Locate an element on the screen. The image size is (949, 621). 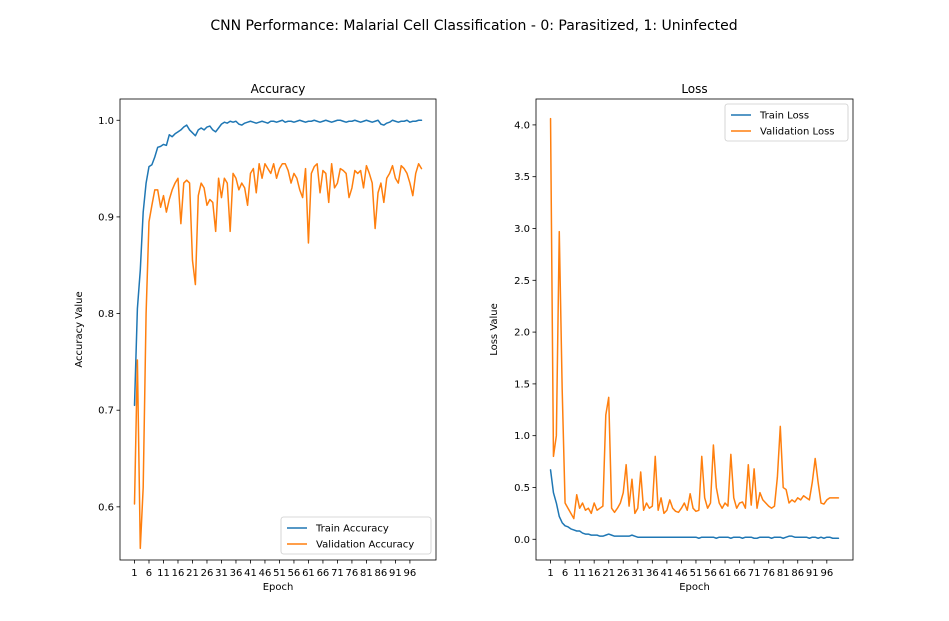
accuracy-chart-title: Accuracy is located at coordinates (278, 89).